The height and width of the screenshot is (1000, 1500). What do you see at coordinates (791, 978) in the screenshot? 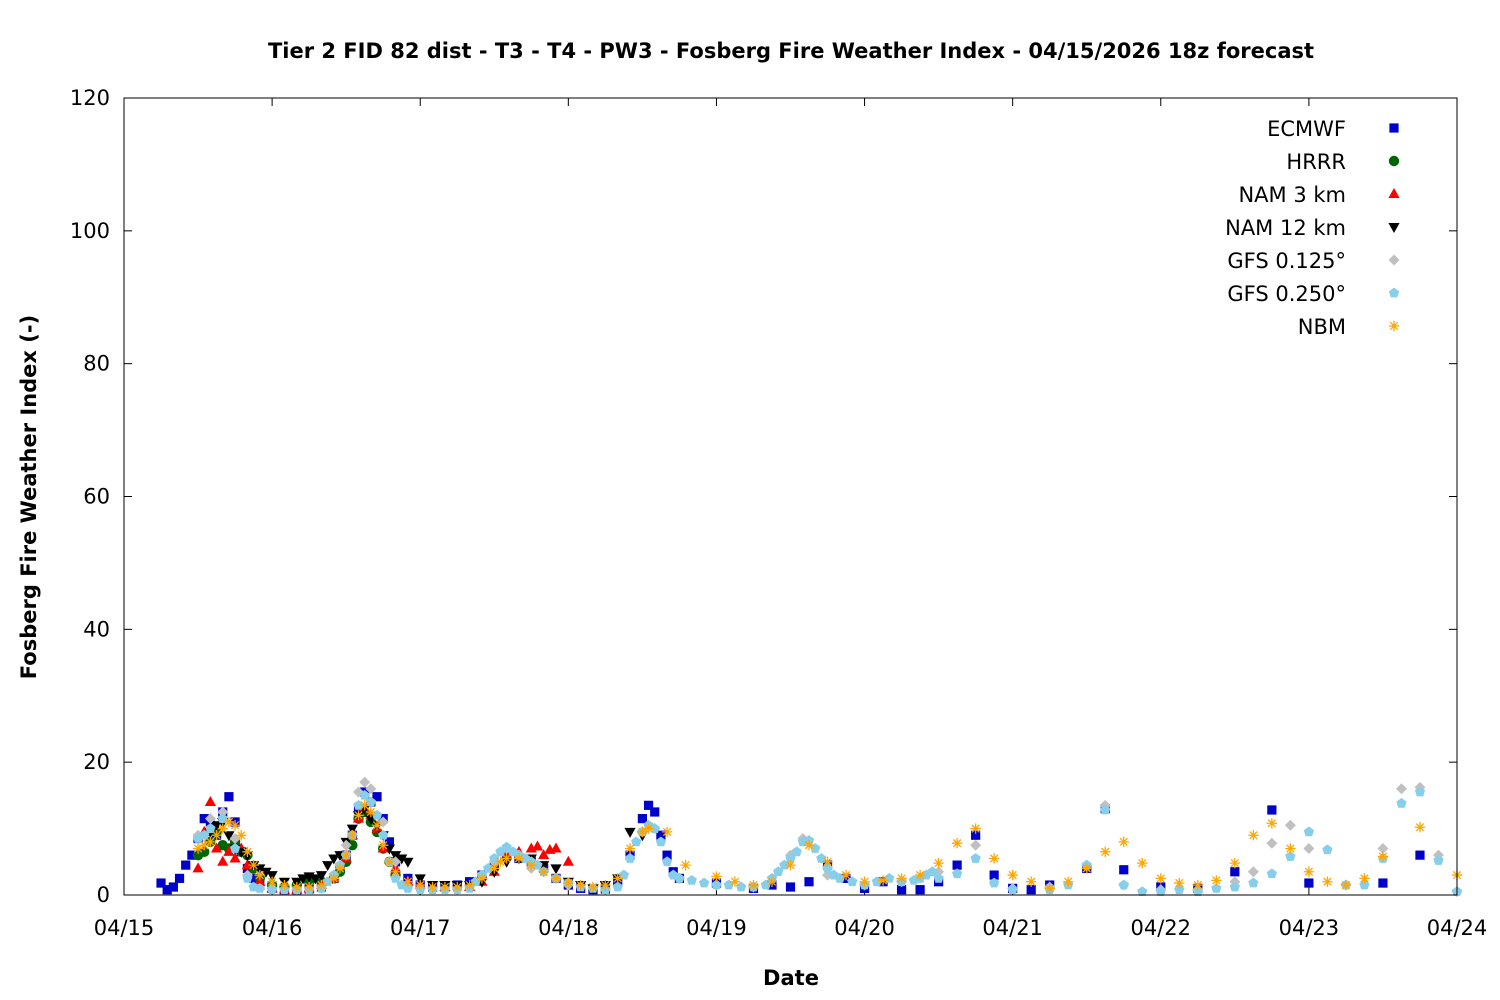
I see `x-axis-title: Date` at bounding box center [791, 978].